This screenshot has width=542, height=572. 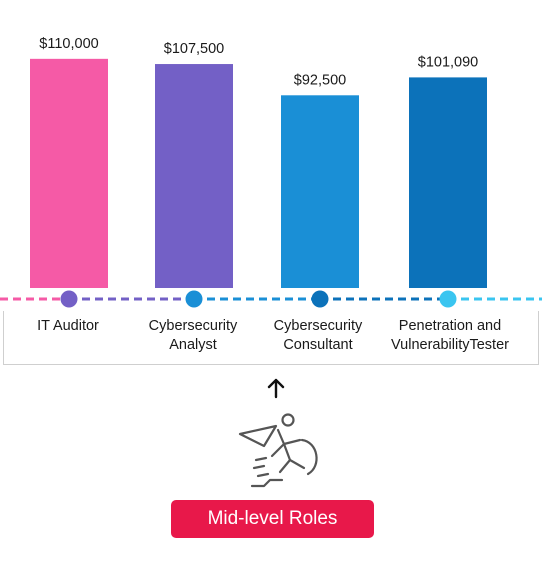 What do you see at coordinates (272, 519) in the screenshot?
I see `mid-level-roles-badge: Mid-level Roles` at bounding box center [272, 519].